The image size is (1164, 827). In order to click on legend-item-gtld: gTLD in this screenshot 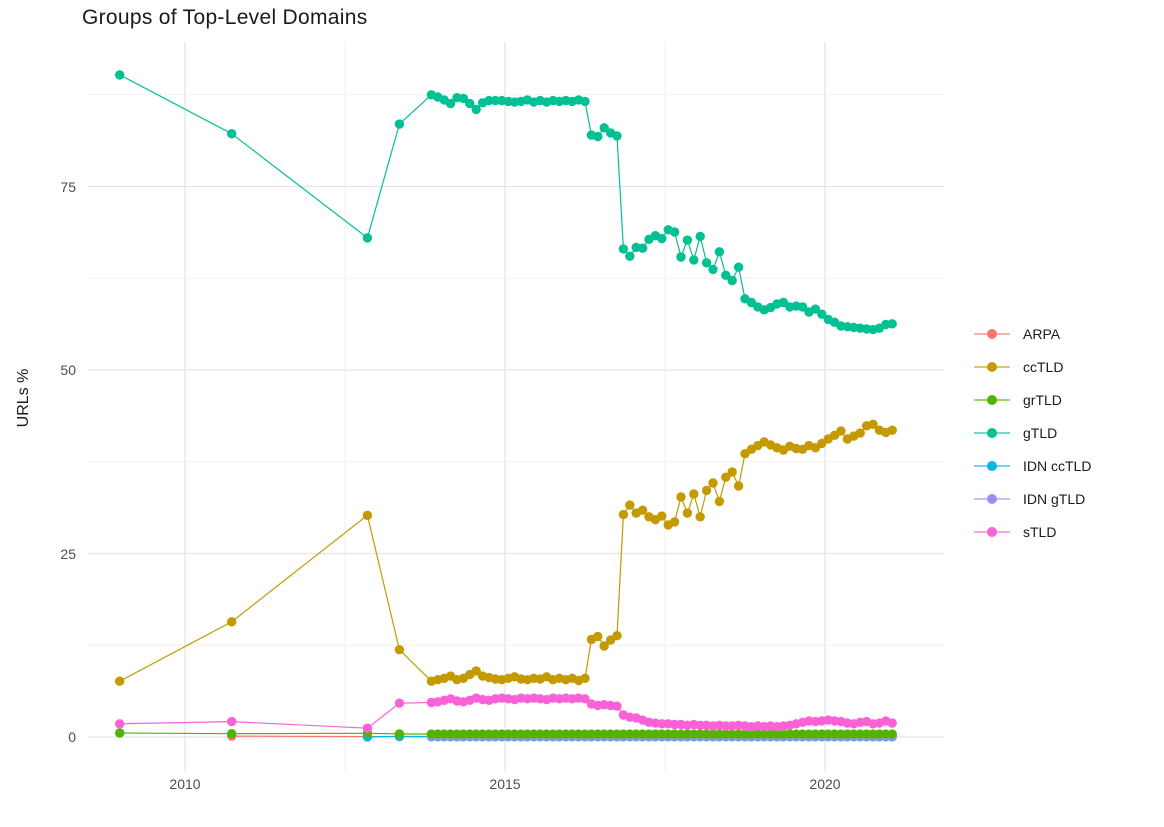, I will do `click(1032, 432)`.